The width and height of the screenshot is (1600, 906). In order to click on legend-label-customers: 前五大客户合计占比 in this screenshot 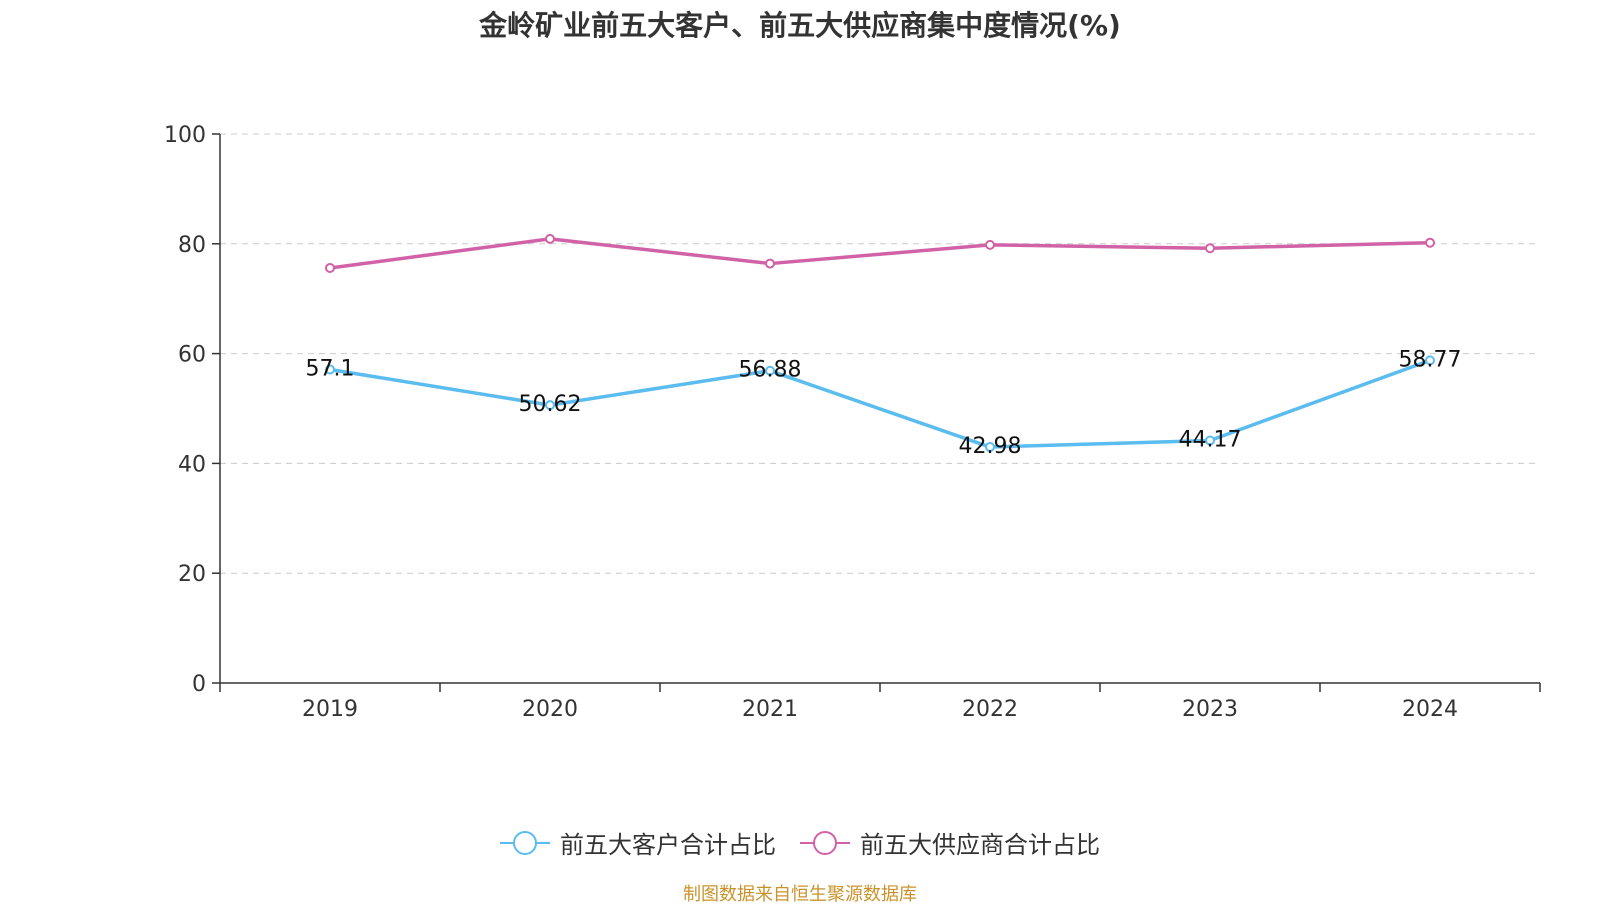, I will do `click(668, 845)`.